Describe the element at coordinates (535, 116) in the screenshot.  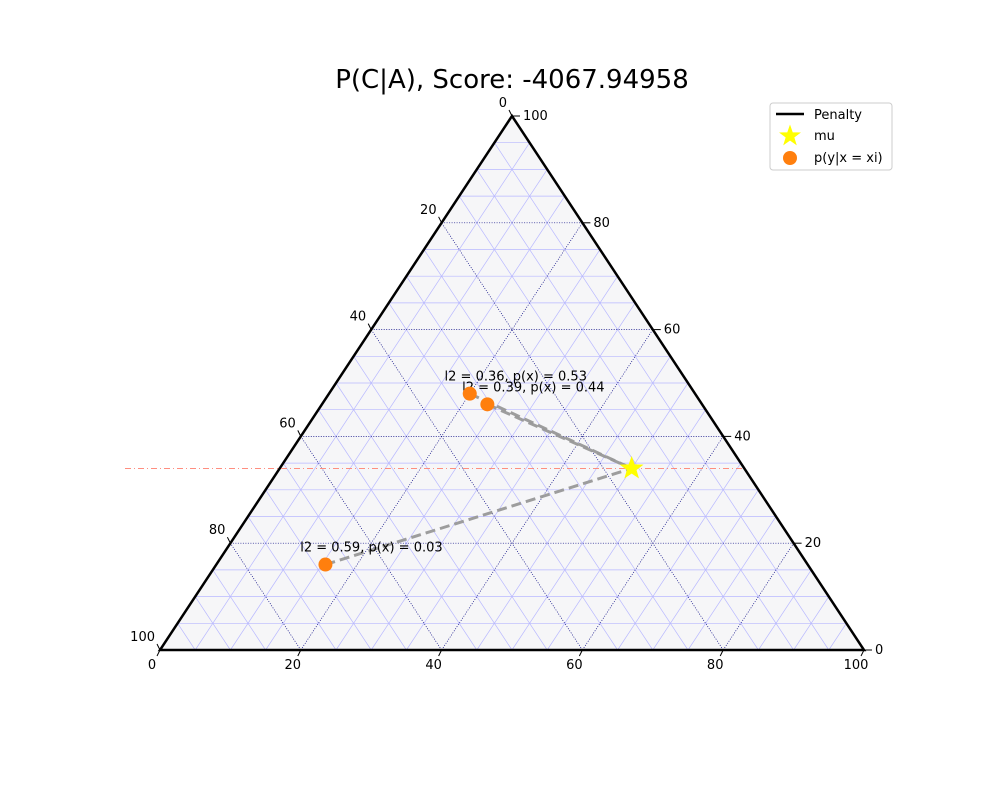
I see `right-tick-label: 100` at that location.